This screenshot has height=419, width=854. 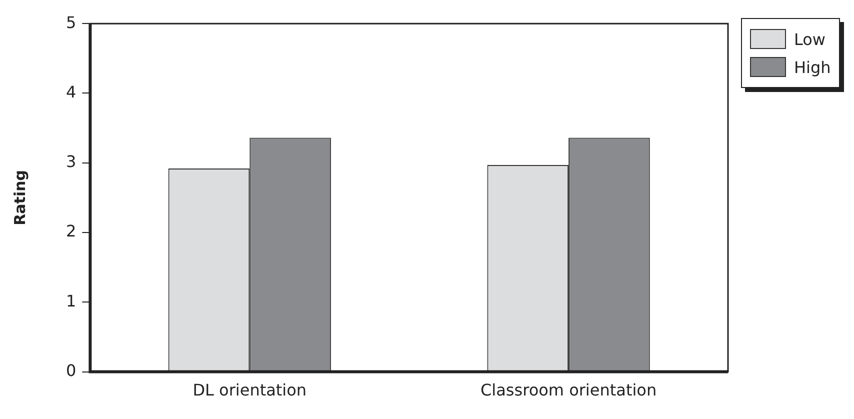 What do you see at coordinates (71, 231) in the screenshot?
I see `y-tick-label: 2` at bounding box center [71, 231].